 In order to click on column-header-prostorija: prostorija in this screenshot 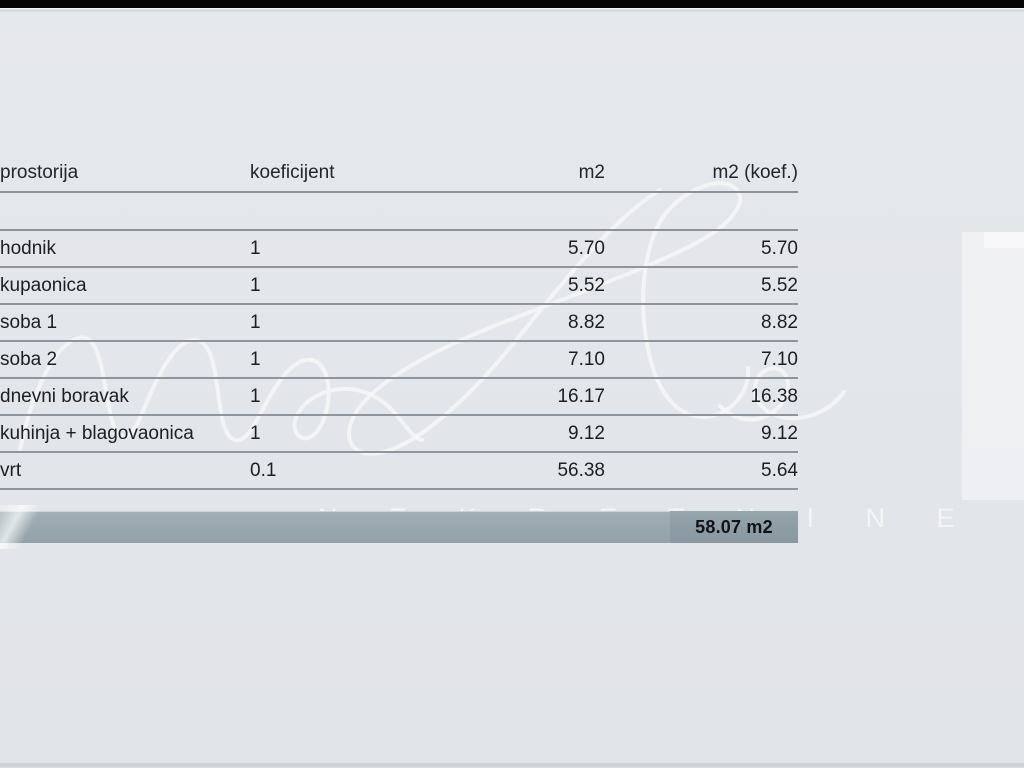, I will do `click(125, 174)`.